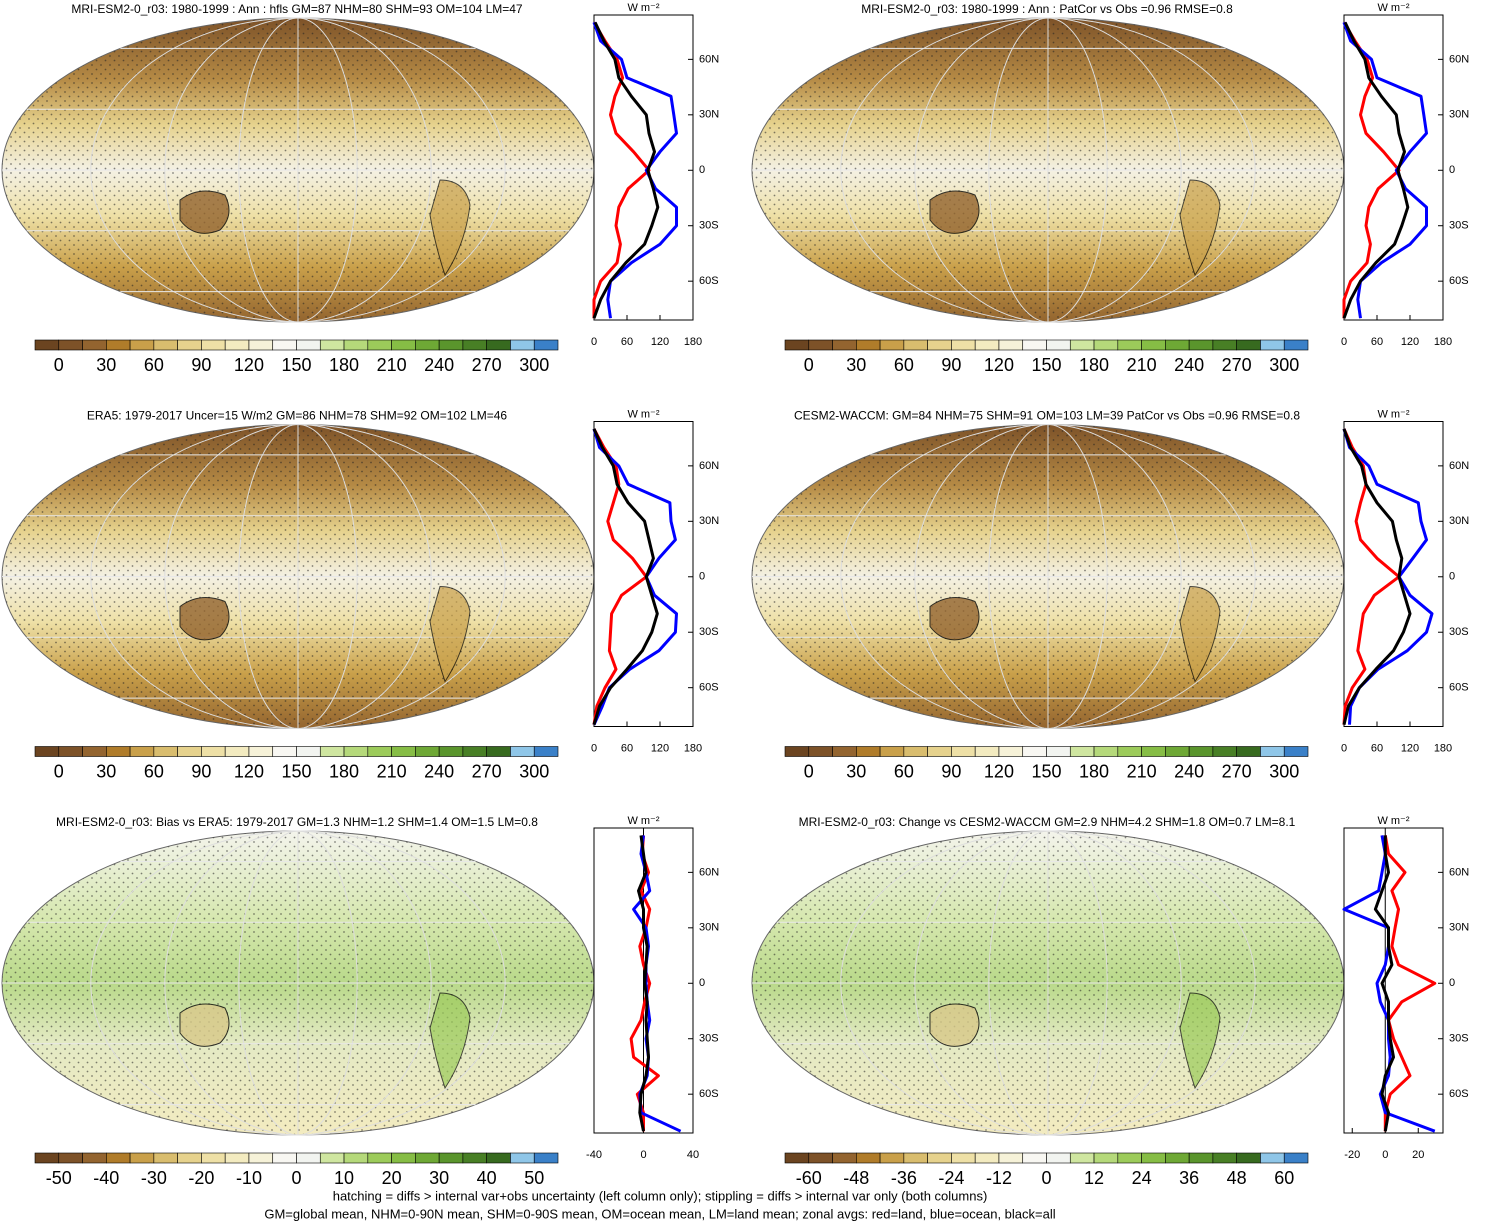 The image size is (1485, 1221). Describe the element at coordinates (1452, 983) in the screenshot. I see `y-tick-label: 0` at that location.